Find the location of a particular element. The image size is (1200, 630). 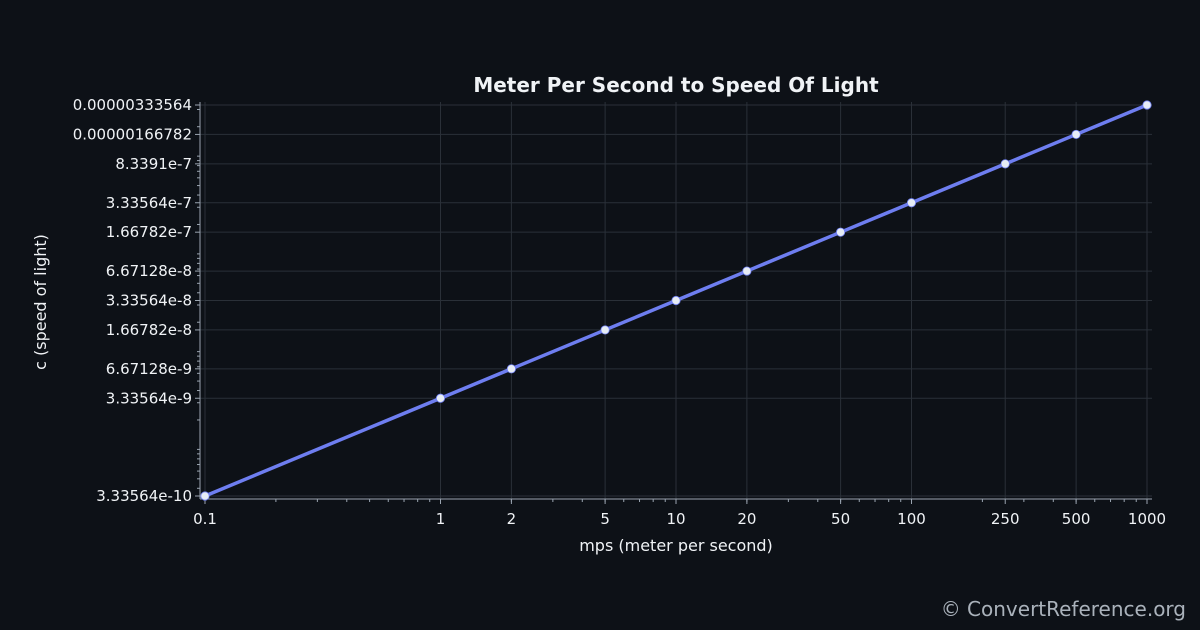

x-tick-label: 1000 is located at coordinates (1147, 519).